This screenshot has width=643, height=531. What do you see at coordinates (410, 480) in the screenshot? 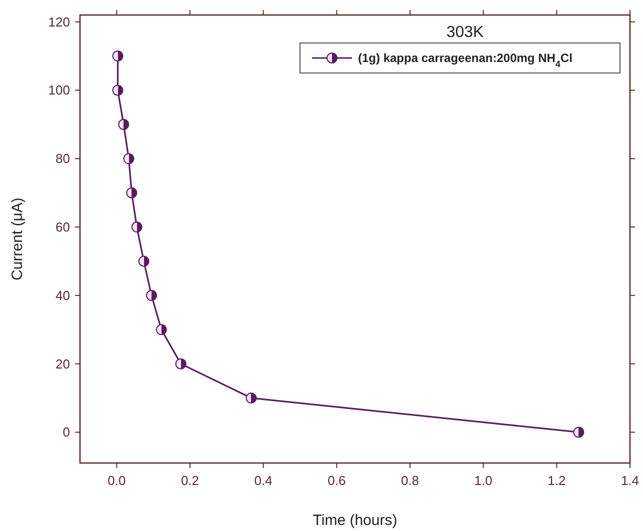
I see `x-tick-label: 0.8` at bounding box center [410, 480].